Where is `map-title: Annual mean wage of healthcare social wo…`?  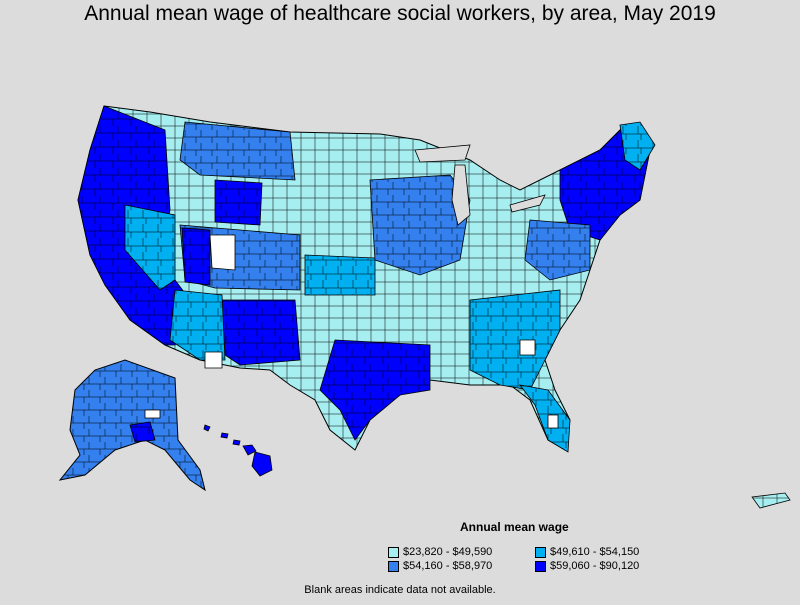
map-title: Annual mean wage of healthcare social wo… is located at coordinates (400, 13).